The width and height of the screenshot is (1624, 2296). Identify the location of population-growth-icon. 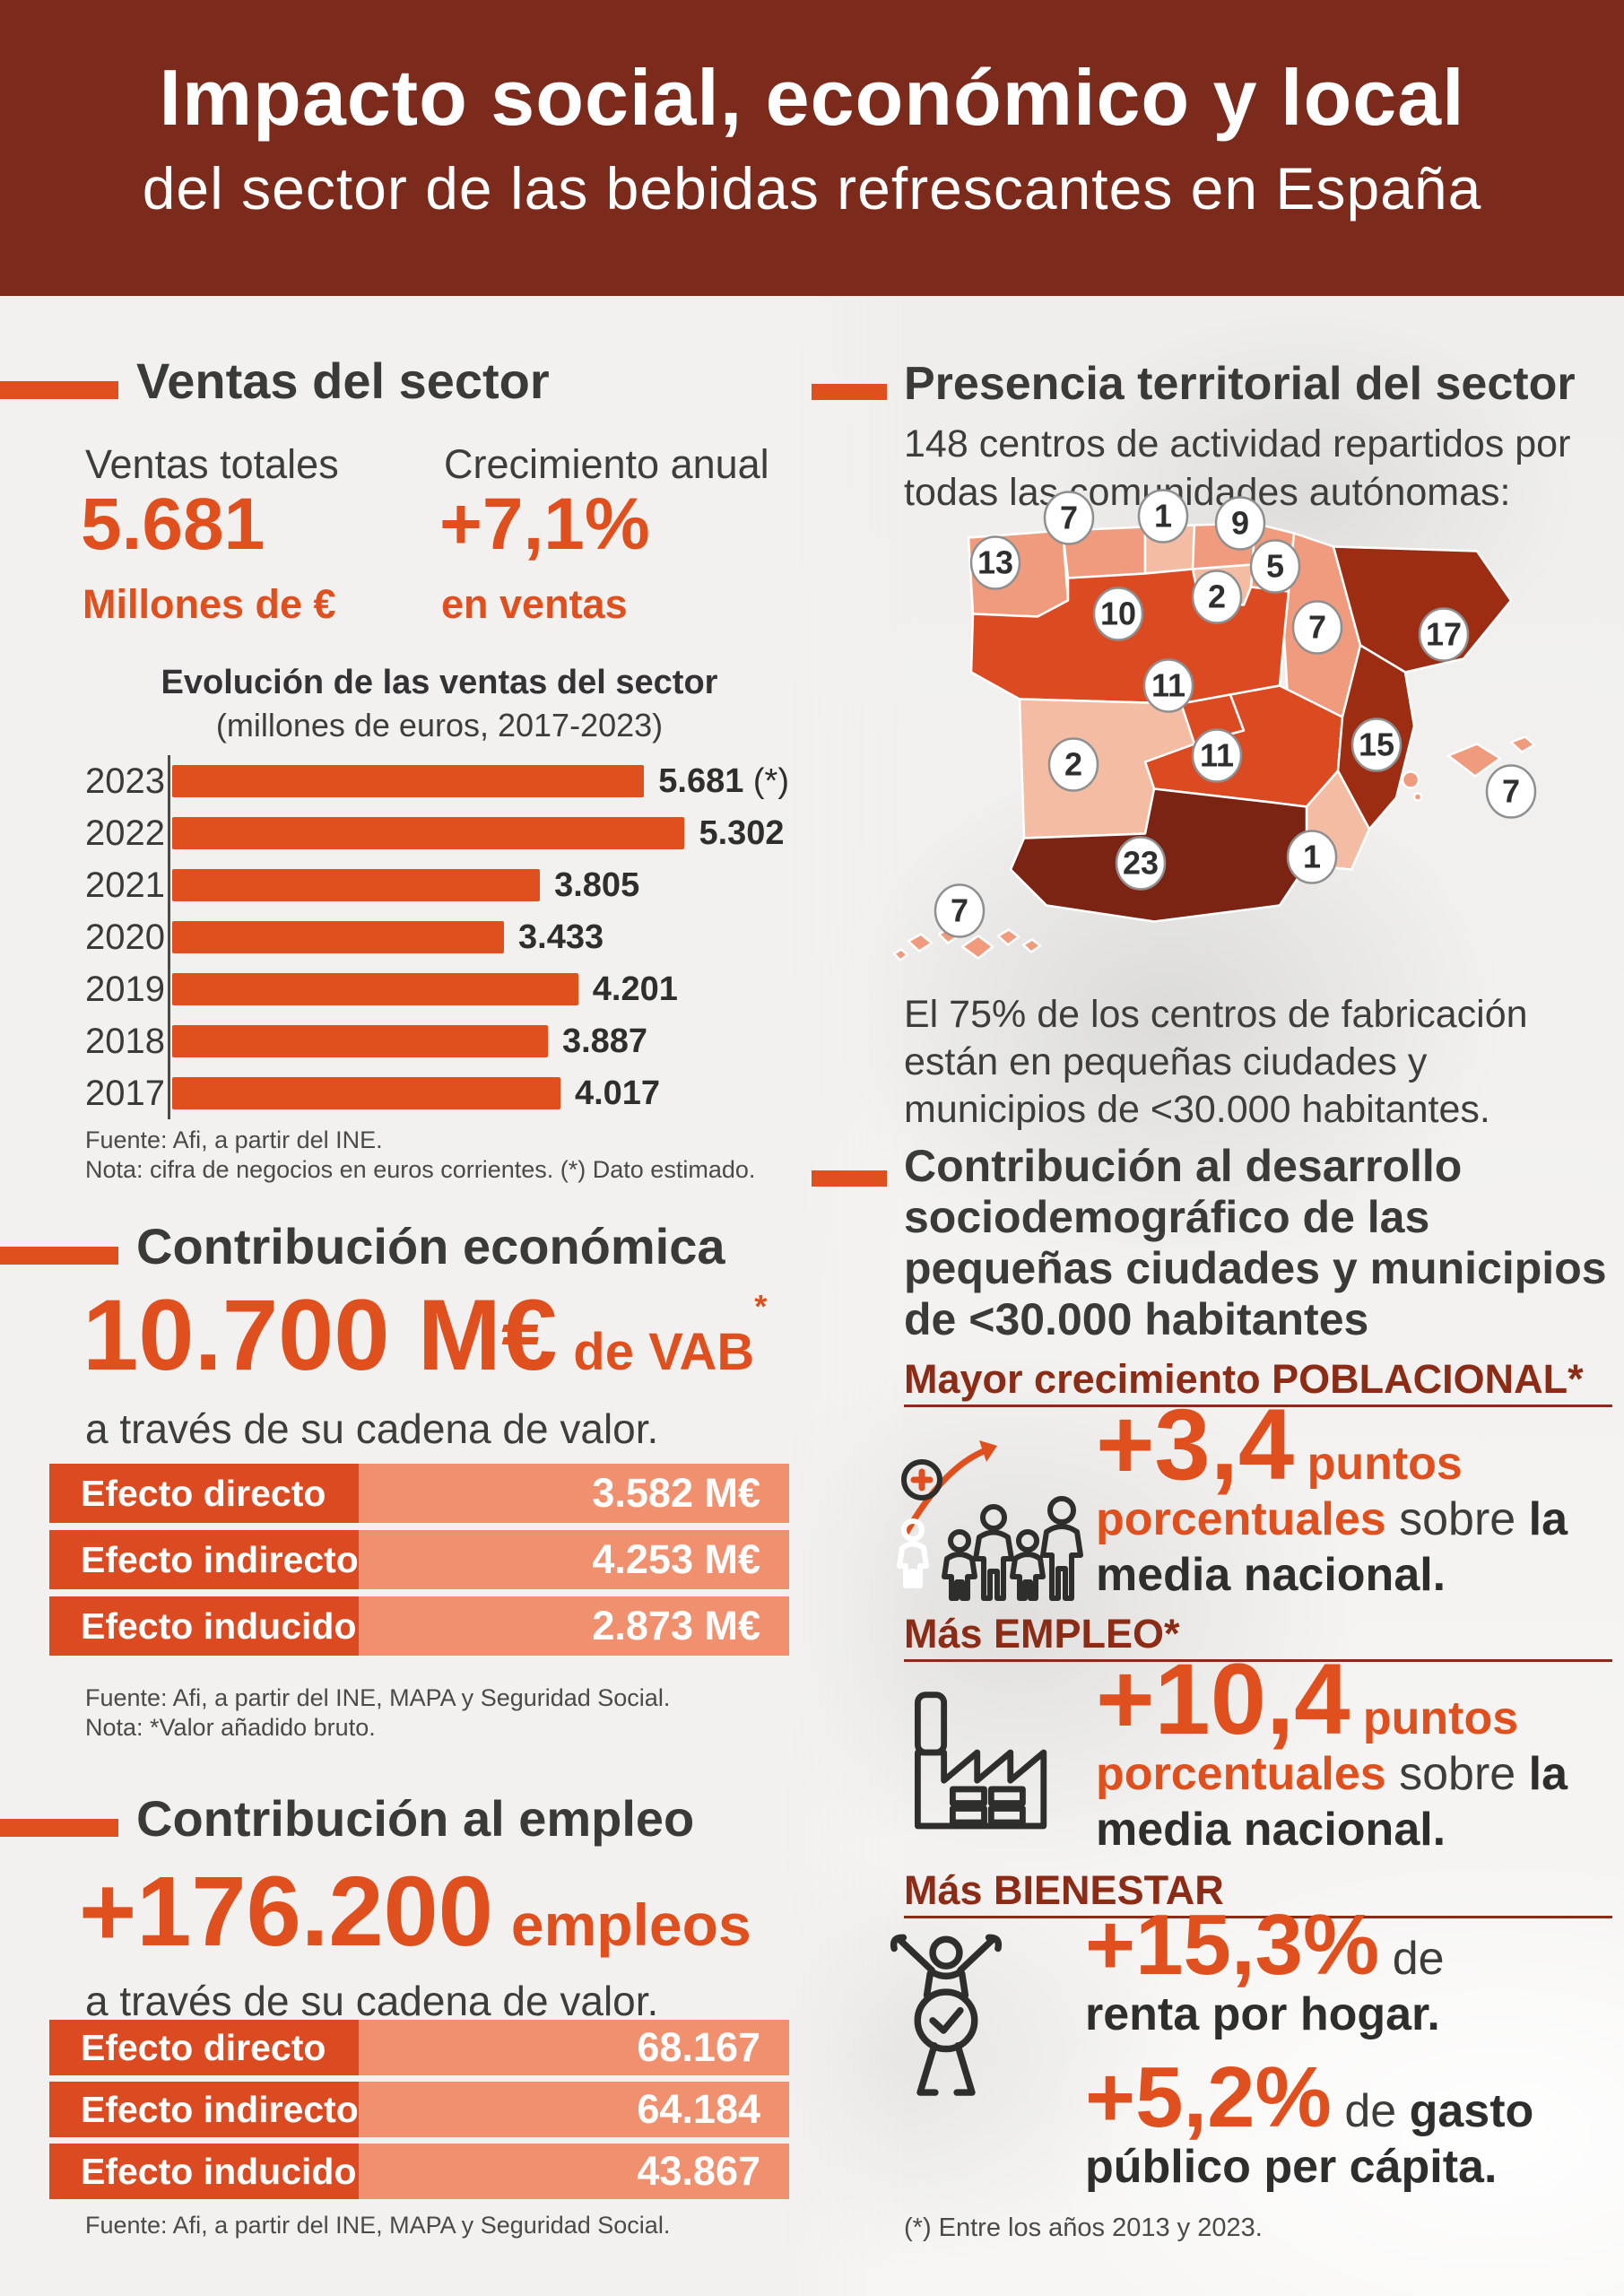
(990, 1520).